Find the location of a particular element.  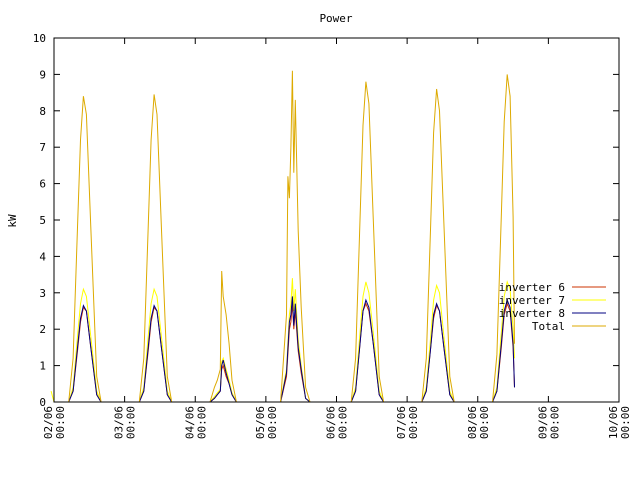

y-tick-label: 5 is located at coordinates (42, 220).